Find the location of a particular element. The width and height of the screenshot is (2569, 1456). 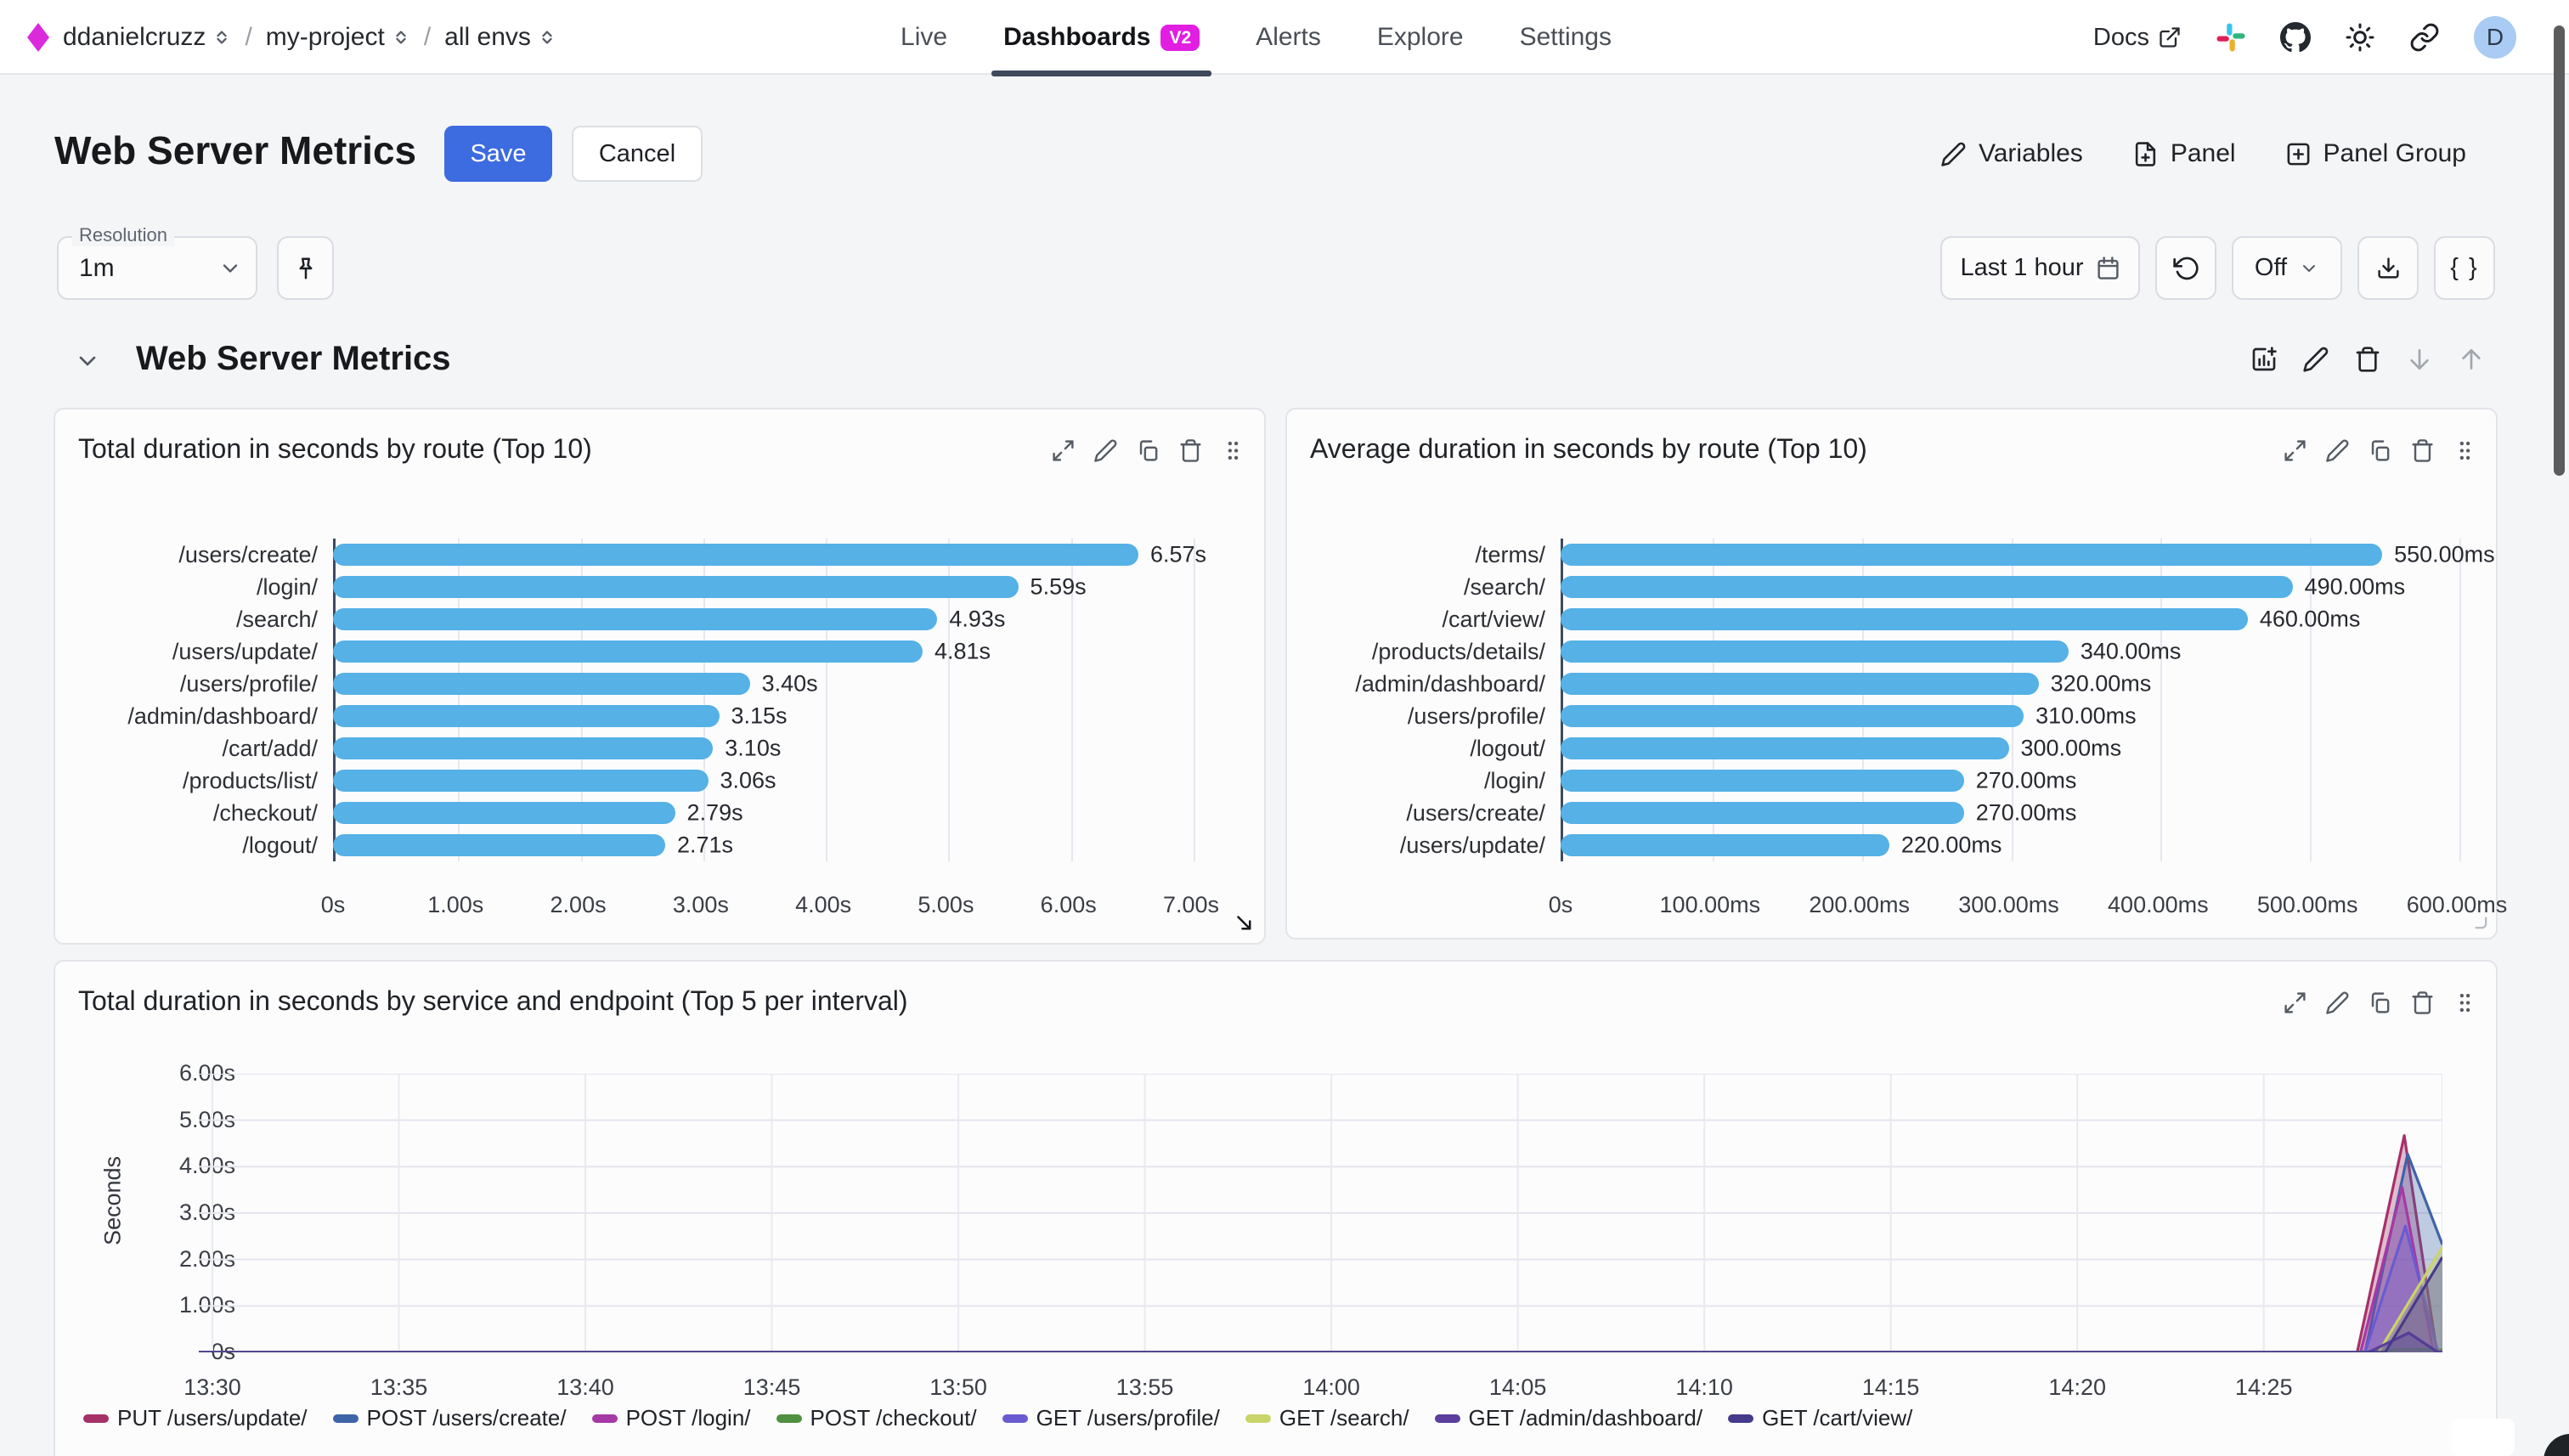

theme-sun-icon is located at coordinates (2360, 38).